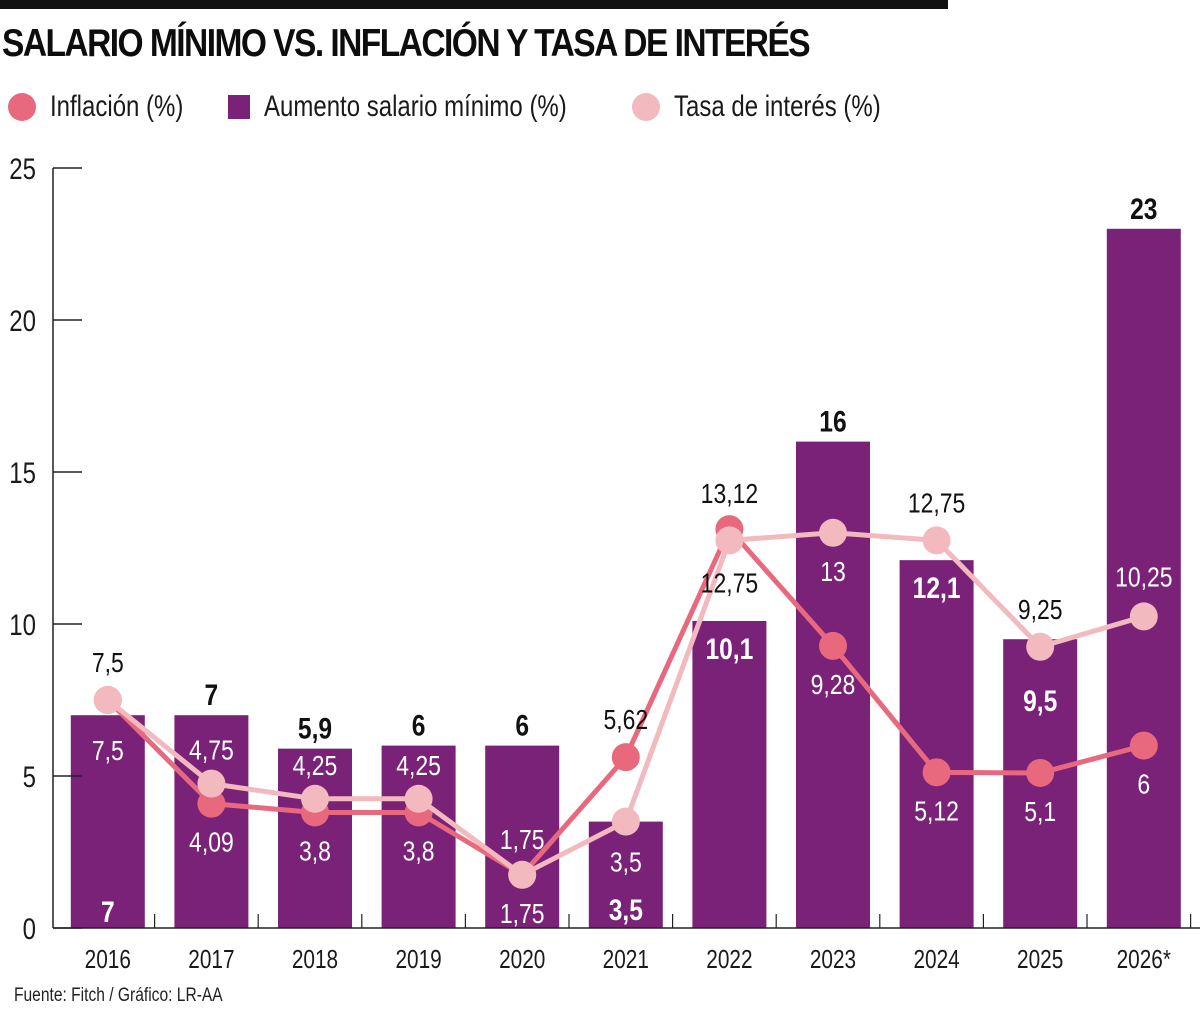 This screenshot has width=1200, height=1018. I want to click on bar-value-label: 23, so click(1143, 208).